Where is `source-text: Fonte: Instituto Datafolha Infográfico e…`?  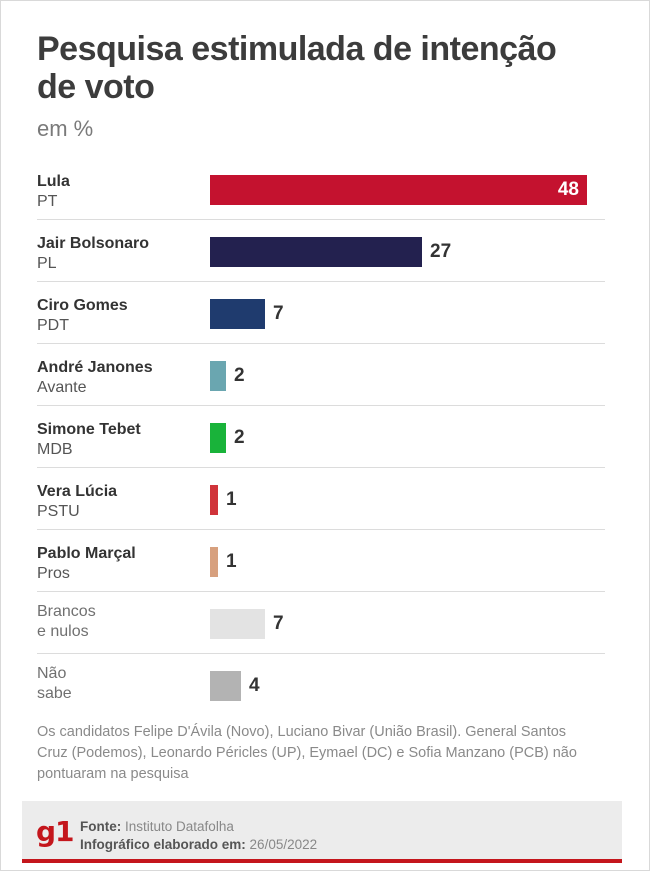
source-text: Fonte: Instituto Datafolha Infográfico e… is located at coordinates (198, 836).